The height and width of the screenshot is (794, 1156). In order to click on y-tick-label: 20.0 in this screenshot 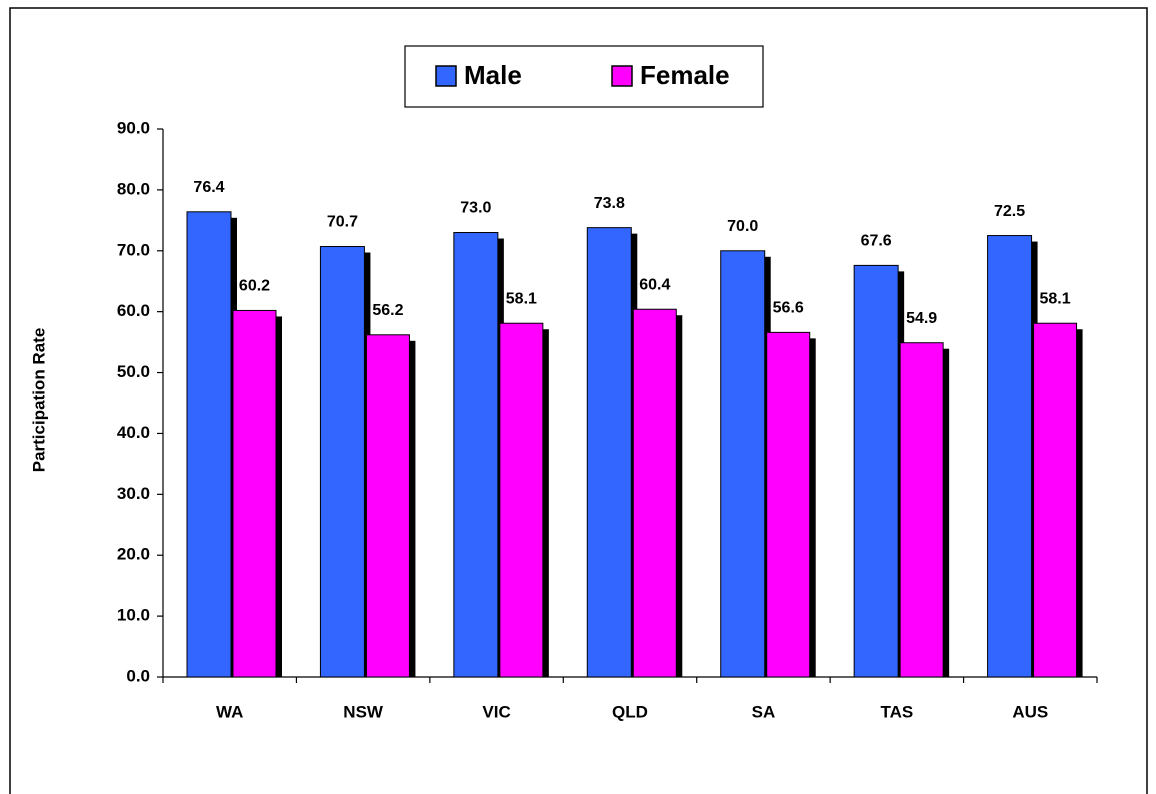, I will do `click(133, 554)`.